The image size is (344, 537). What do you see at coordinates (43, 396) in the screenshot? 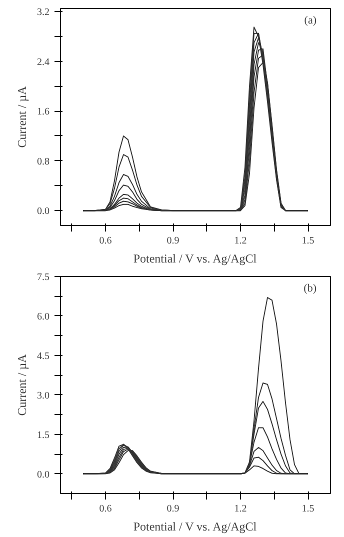
I see `y-tick-label: 3.0` at bounding box center [43, 396].